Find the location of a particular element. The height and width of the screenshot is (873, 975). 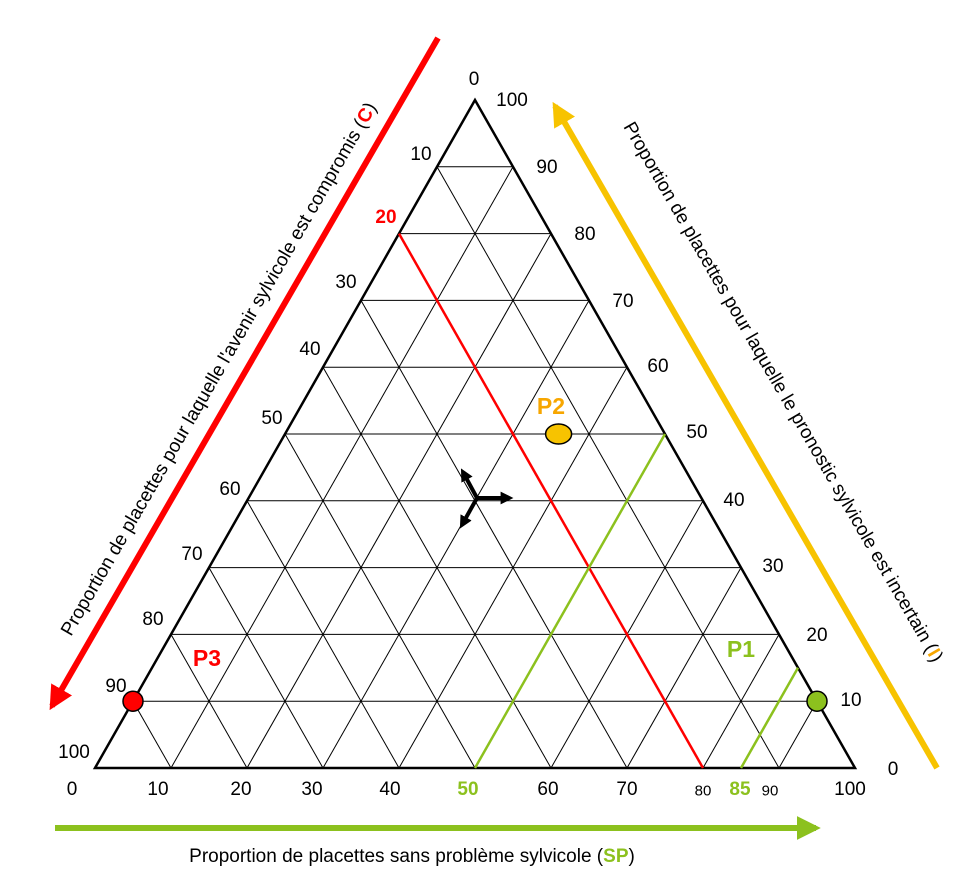

three-way-arrows-icon is located at coordinates (486, 498).